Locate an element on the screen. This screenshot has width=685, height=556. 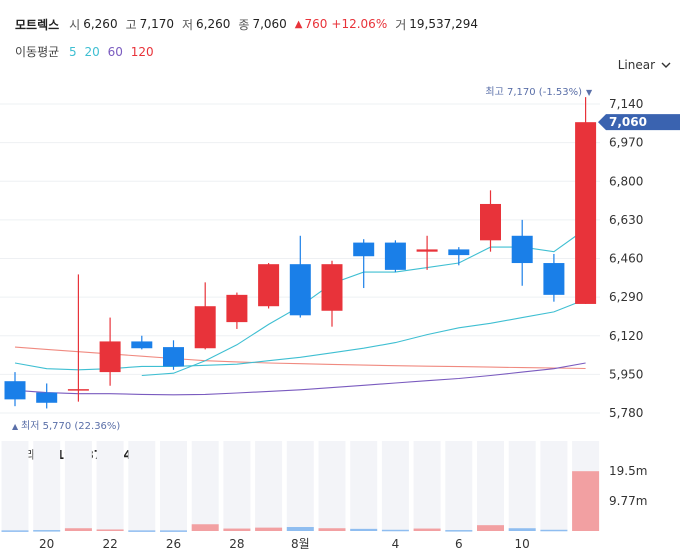
y-tick-label: 6,290 is located at coordinates (626, 297).